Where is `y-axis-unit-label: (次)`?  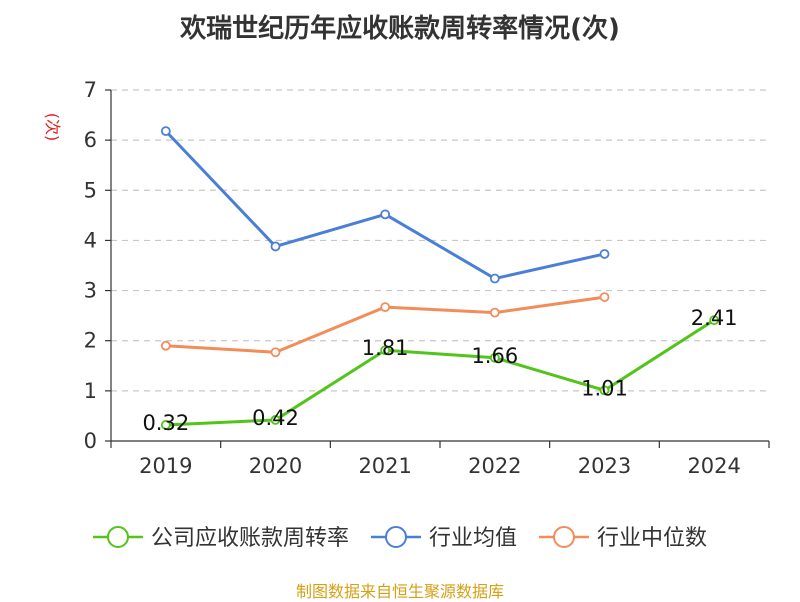
y-axis-unit-label: (次) is located at coordinates (52, 127).